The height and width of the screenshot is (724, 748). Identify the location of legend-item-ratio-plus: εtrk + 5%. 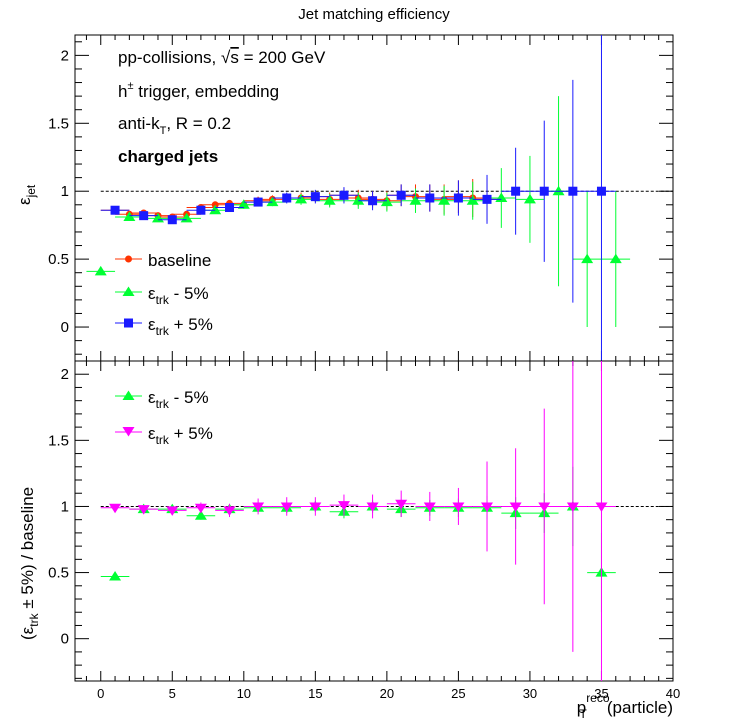
(164, 435).